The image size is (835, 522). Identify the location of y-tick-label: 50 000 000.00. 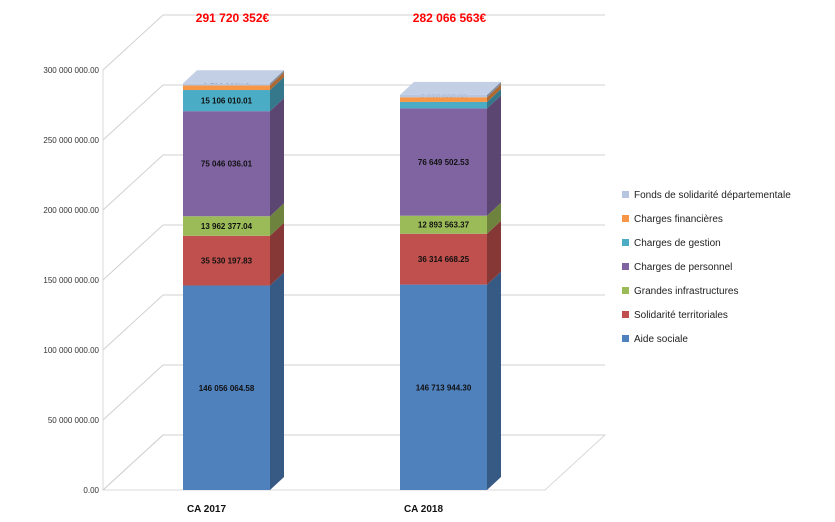
(74, 420).